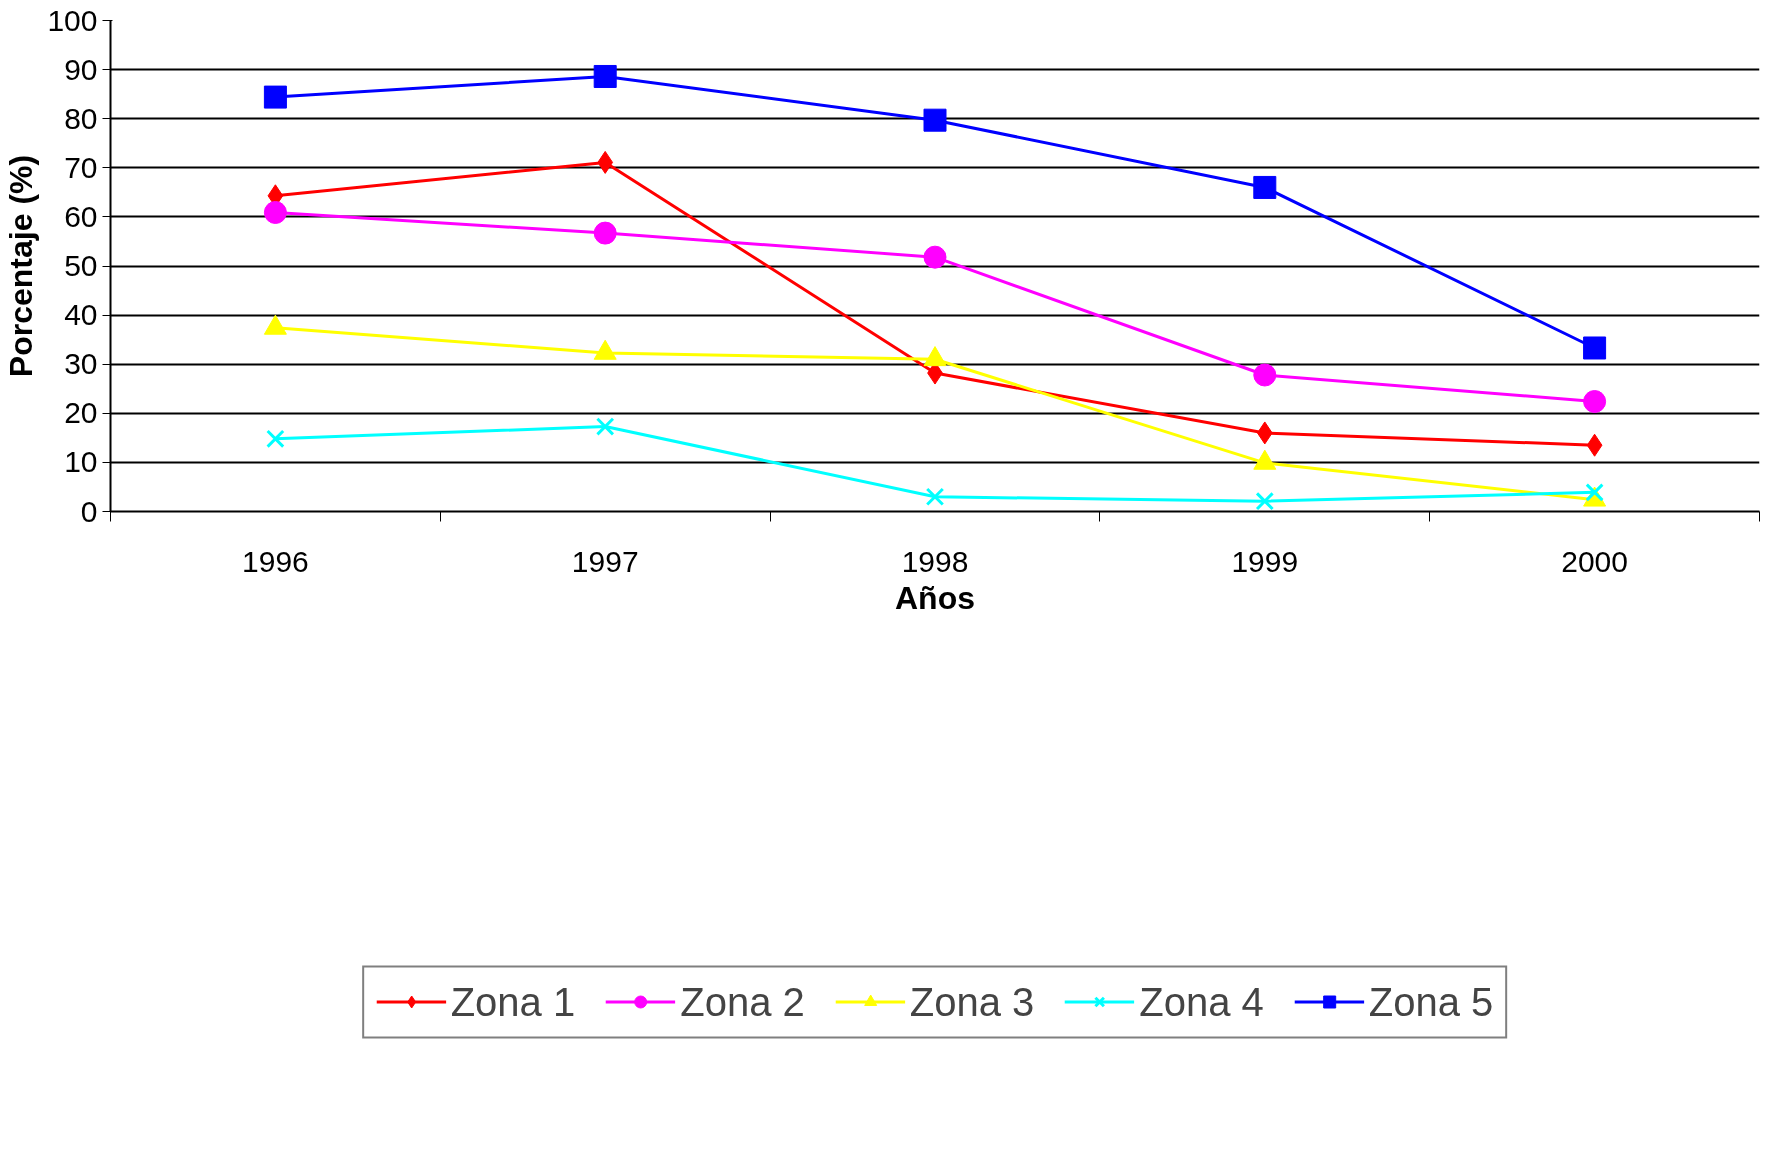 Image resolution: width=1767 pixels, height=1154 pixels. Describe the element at coordinates (81, 413) in the screenshot. I see `y-tick-label: 20` at that location.